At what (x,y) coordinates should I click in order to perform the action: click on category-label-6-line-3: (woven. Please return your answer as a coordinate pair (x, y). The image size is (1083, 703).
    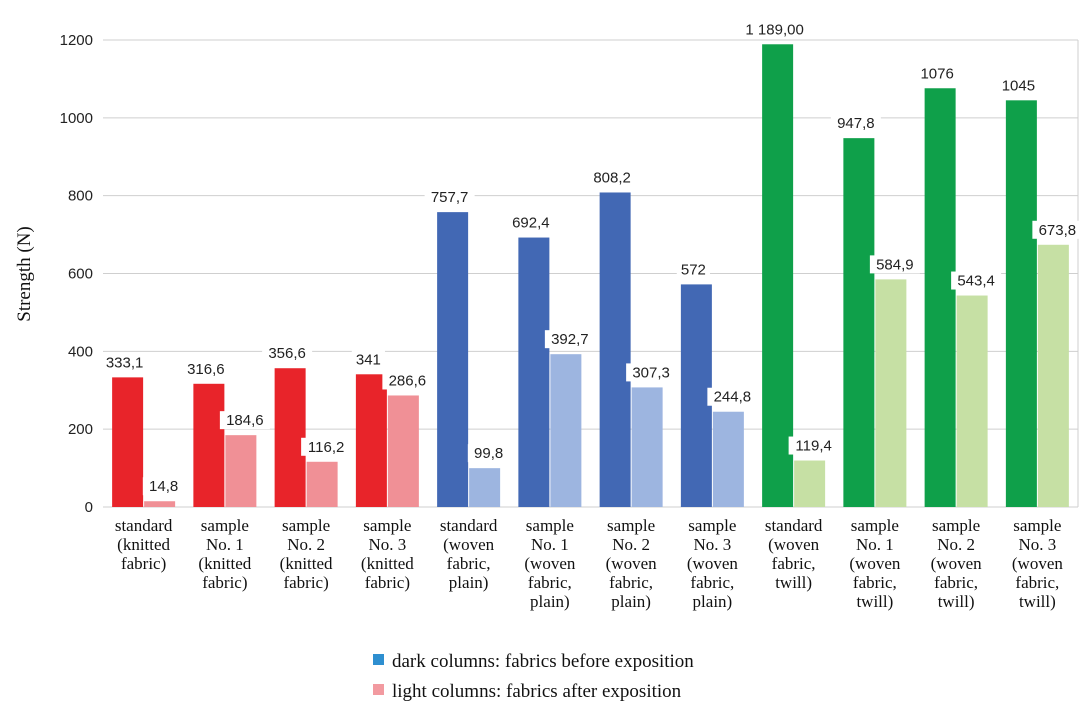
    Looking at the image, I should click on (549, 563).